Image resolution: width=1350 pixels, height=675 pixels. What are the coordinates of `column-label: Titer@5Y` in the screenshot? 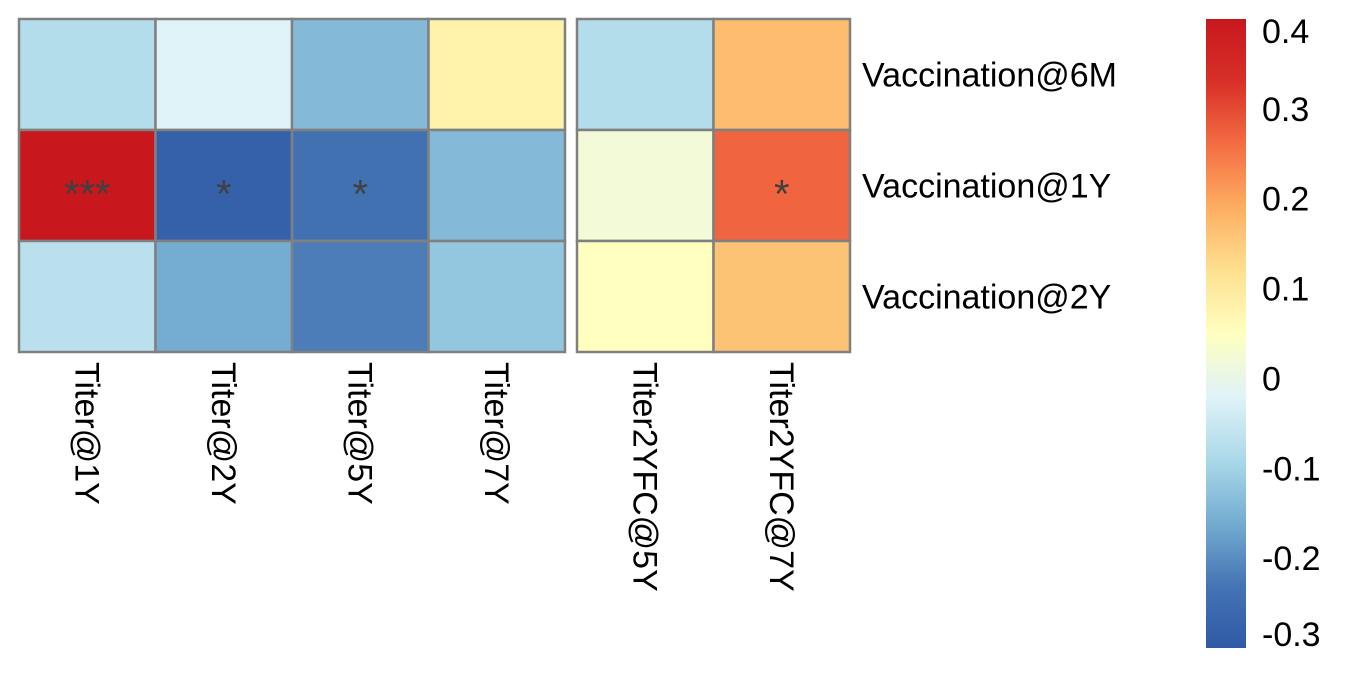 It's located at (359, 433).